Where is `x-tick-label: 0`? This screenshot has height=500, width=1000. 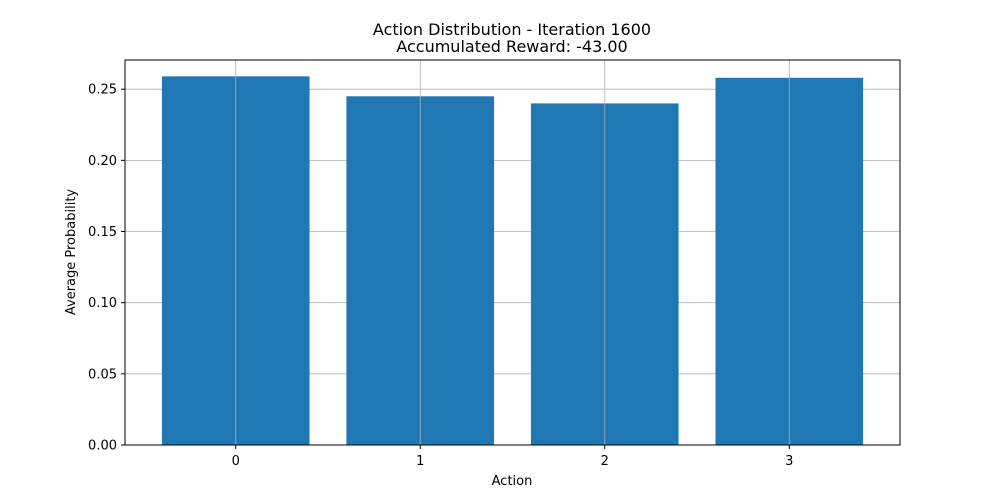 x-tick-label: 0 is located at coordinates (236, 461).